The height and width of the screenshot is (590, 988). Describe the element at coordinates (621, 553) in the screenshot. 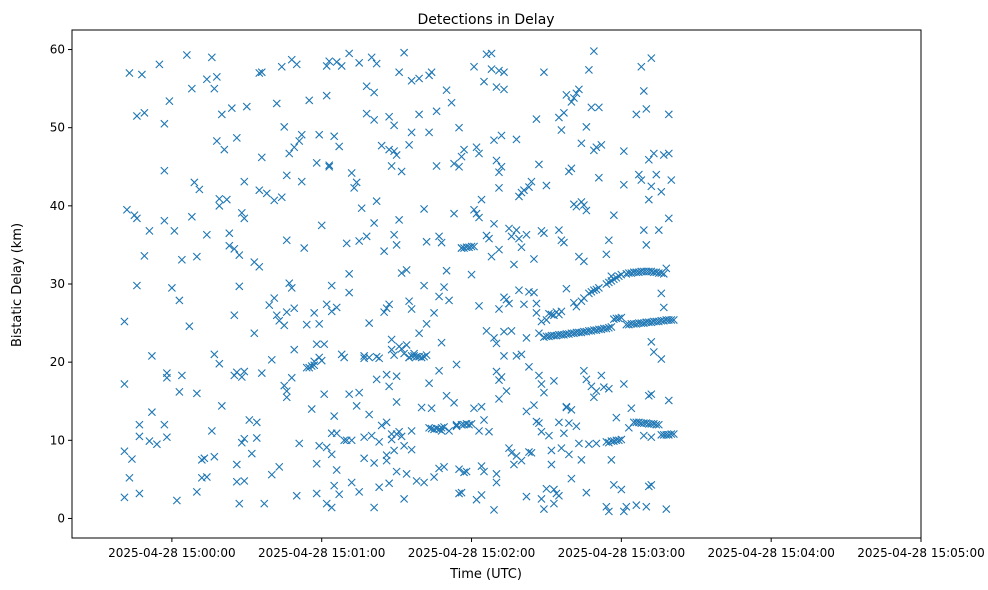

I see `x-tick-label: 2025-04-28 15:03:00` at that location.